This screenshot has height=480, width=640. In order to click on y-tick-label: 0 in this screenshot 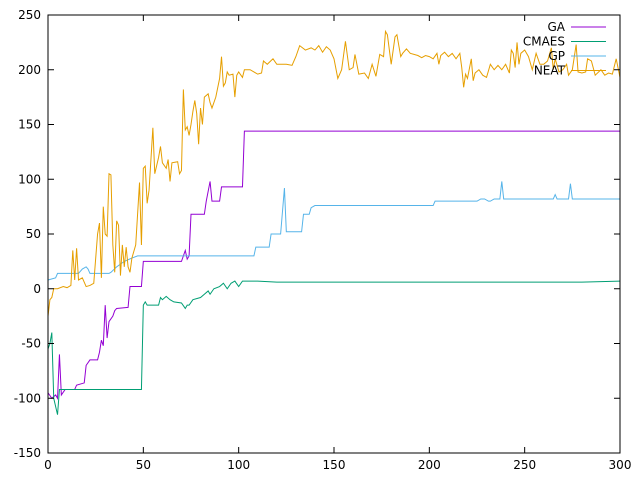, I will do `click(37, 289)`.